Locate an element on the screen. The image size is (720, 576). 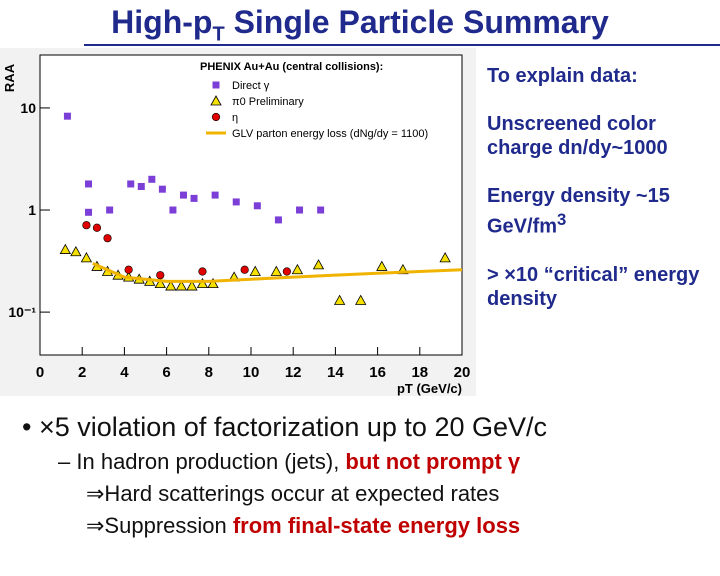
note-text: Energy density ~15 GeV/fm is located at coordinates (578, 211).